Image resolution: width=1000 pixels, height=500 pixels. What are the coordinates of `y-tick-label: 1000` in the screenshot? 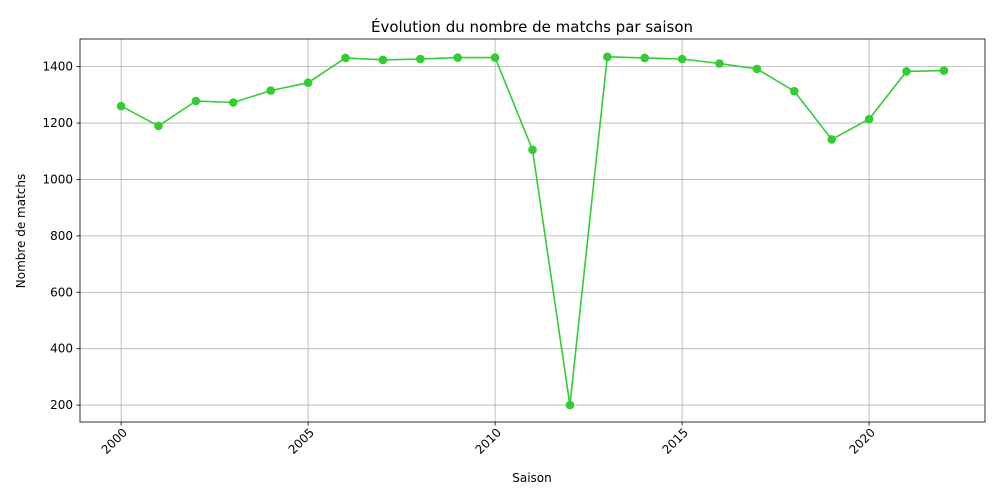 It's located at (57, 179).